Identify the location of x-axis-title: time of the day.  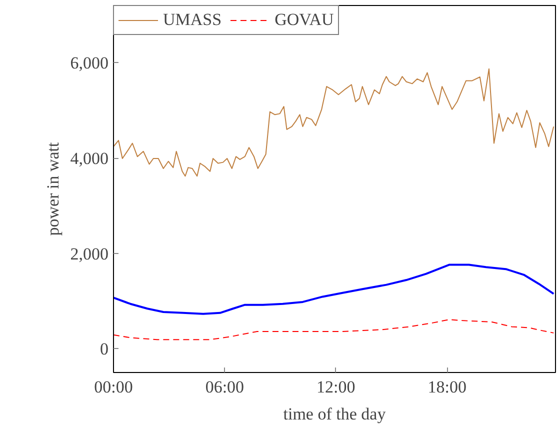
(334, 414).